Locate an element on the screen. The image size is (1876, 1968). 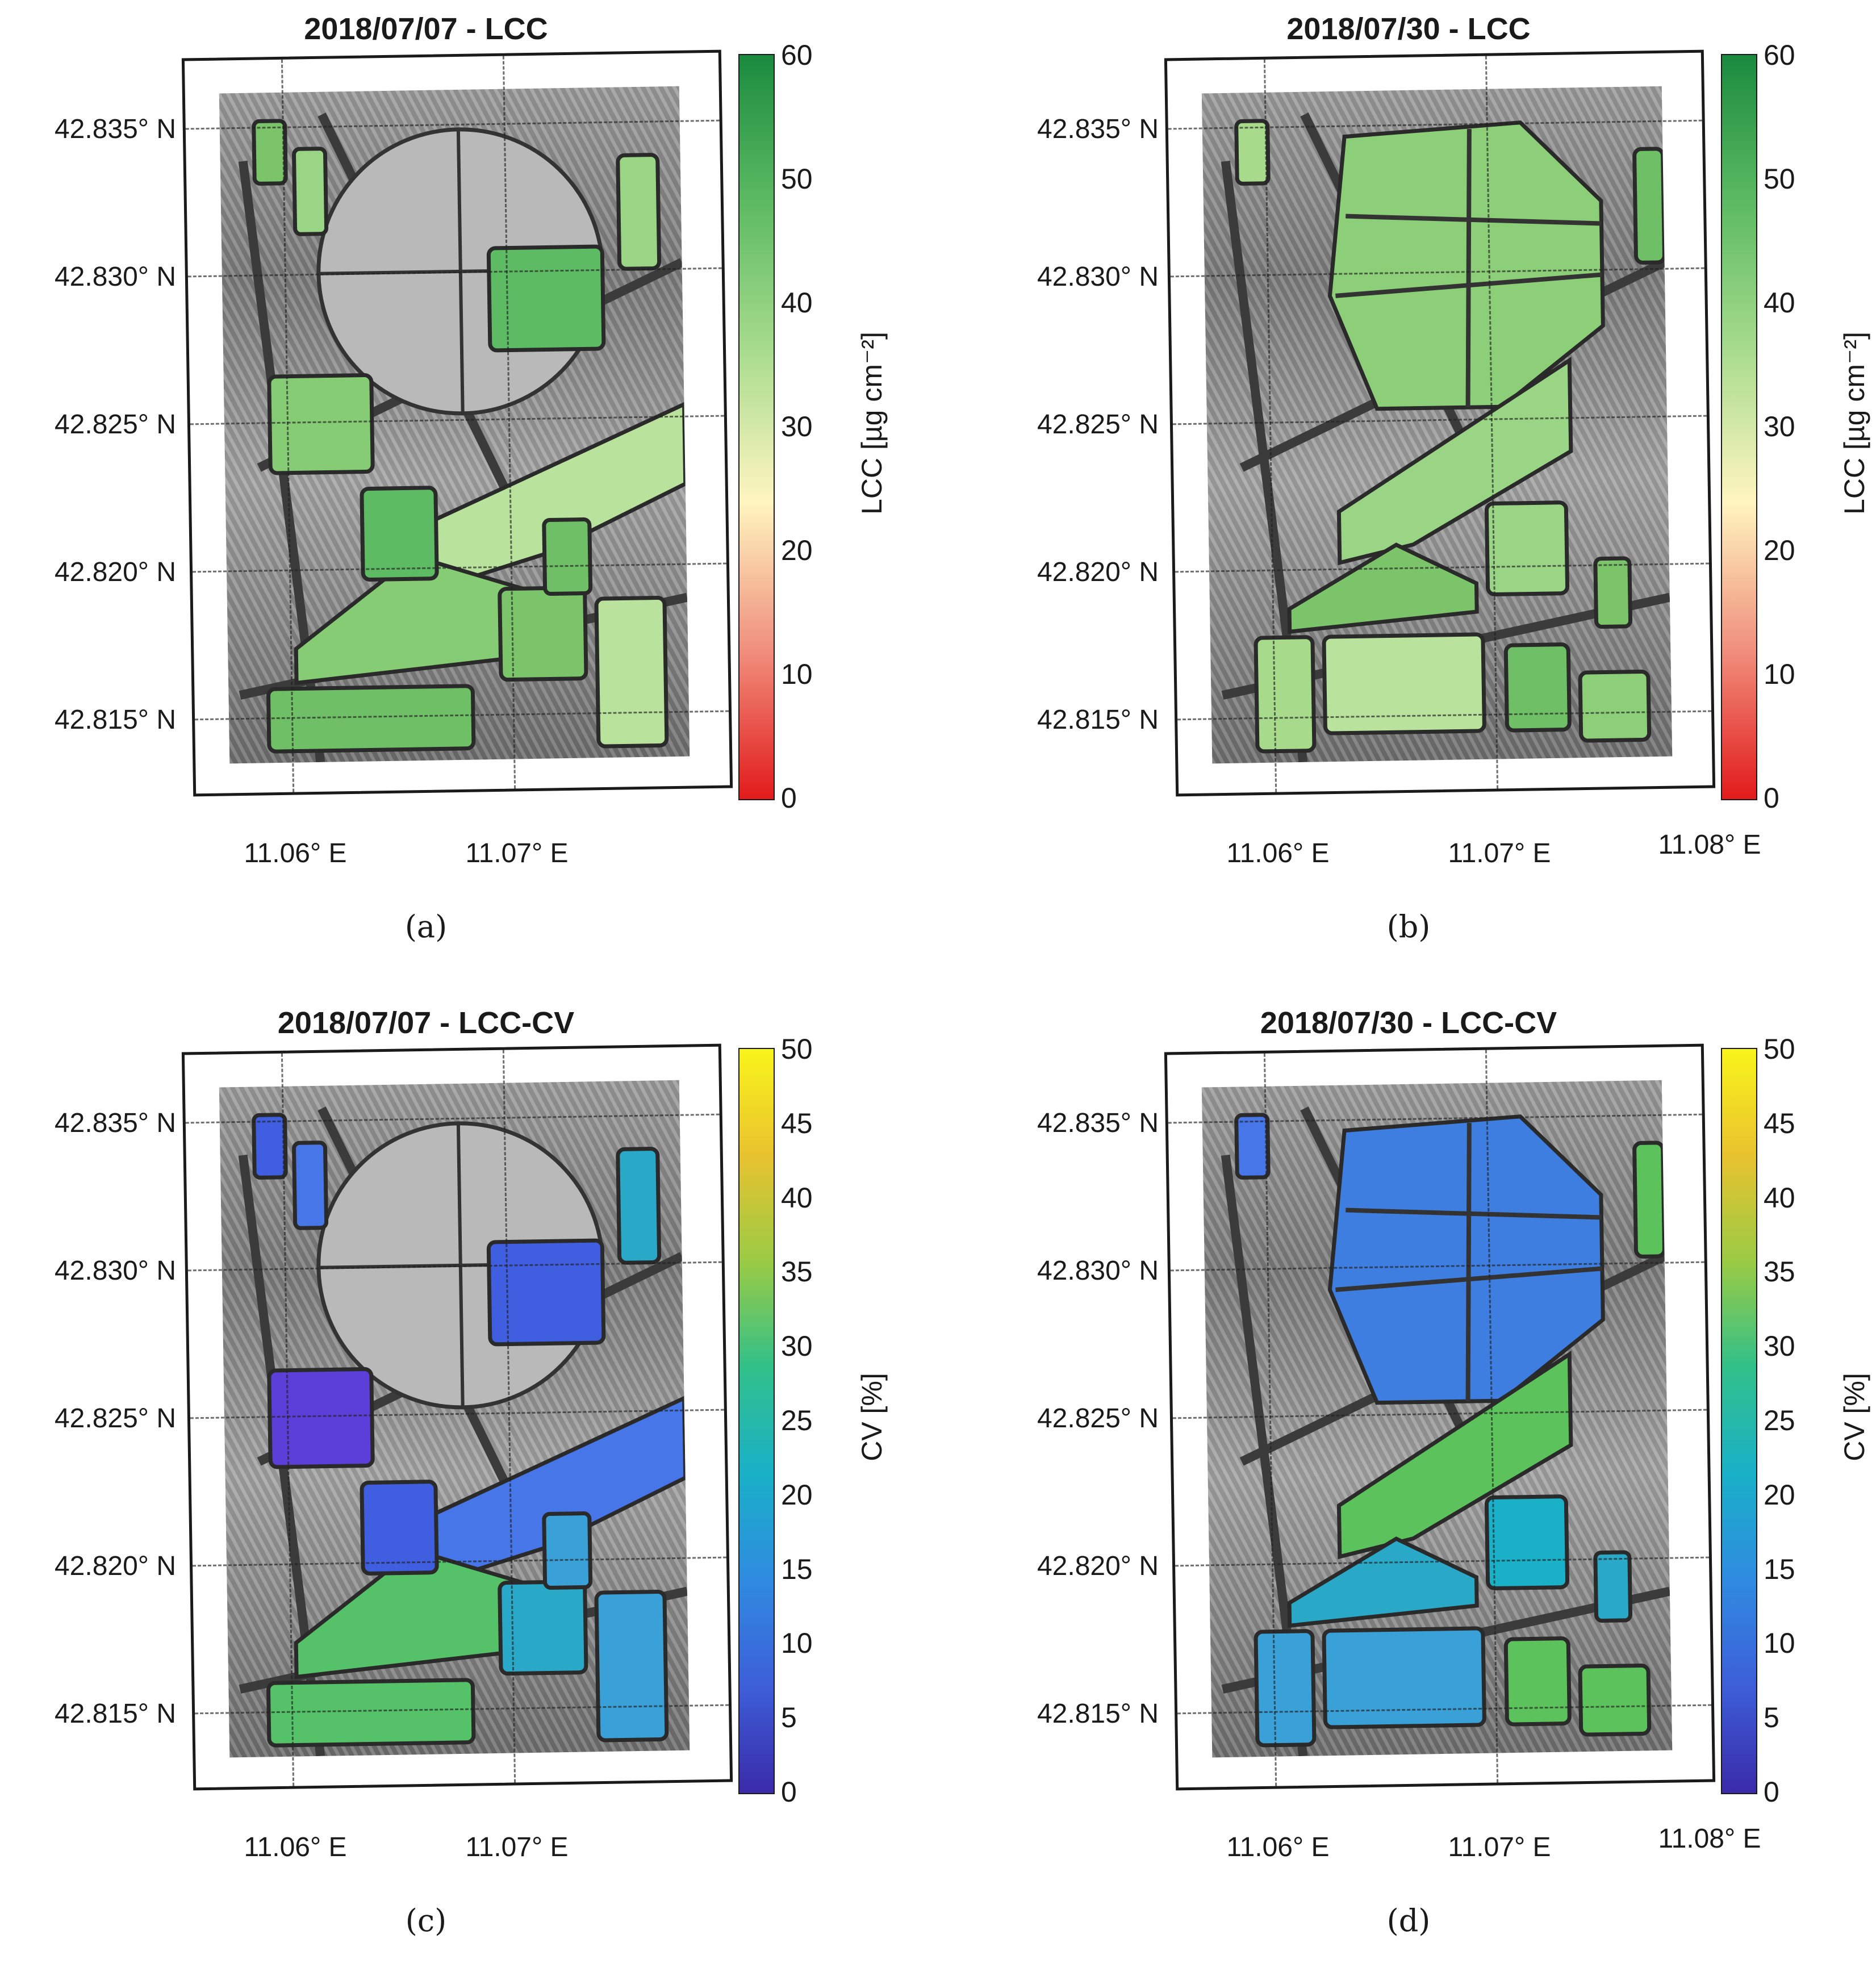
panel-caption: (b) is located at coordinates (1408, 927).